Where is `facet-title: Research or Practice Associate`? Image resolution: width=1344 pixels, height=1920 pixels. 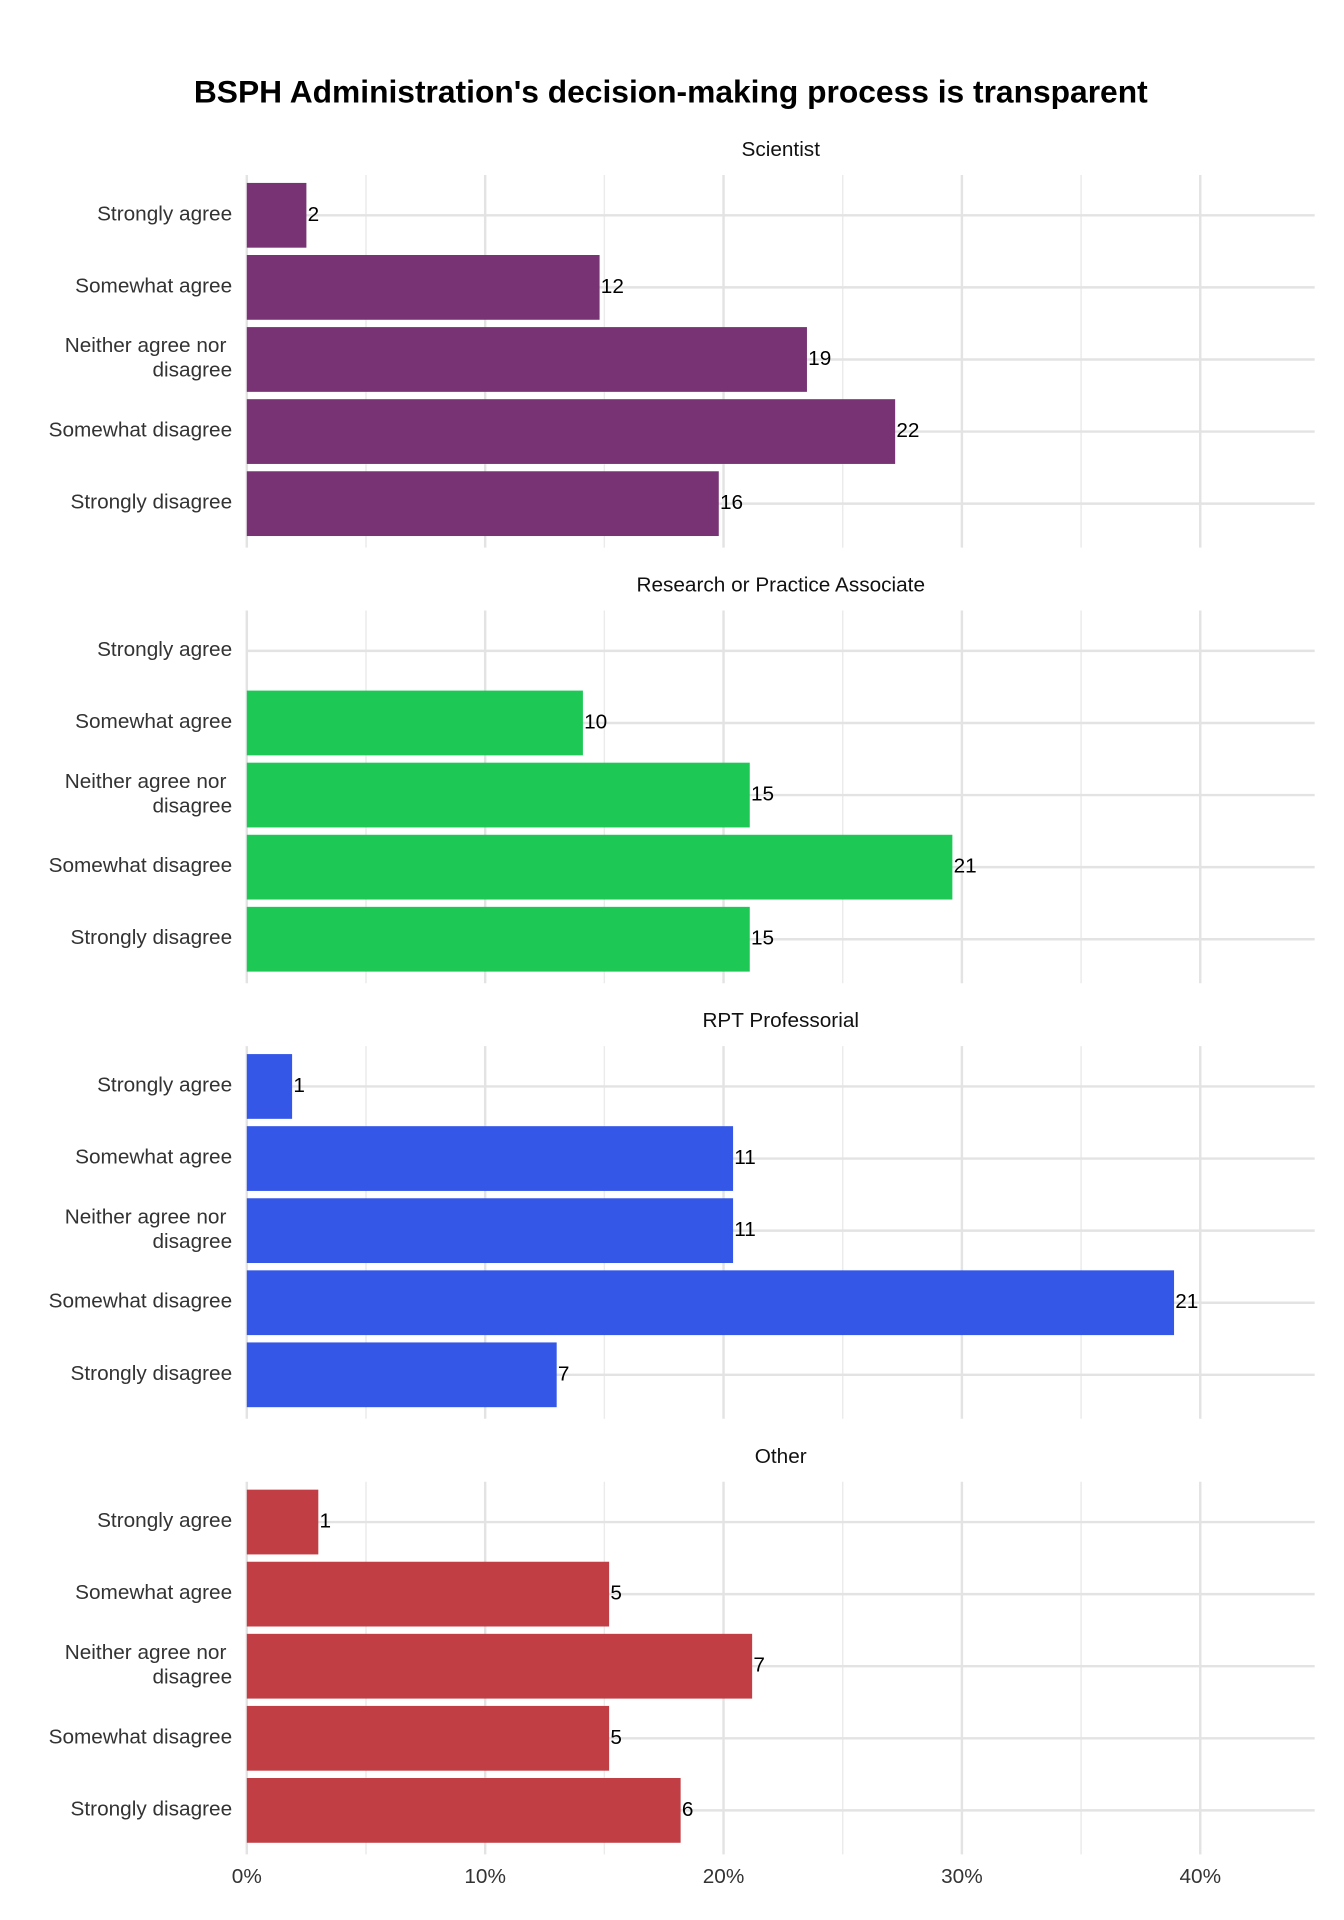 facet-title: Research or Practice Associate is located at coordinates (780, 585).